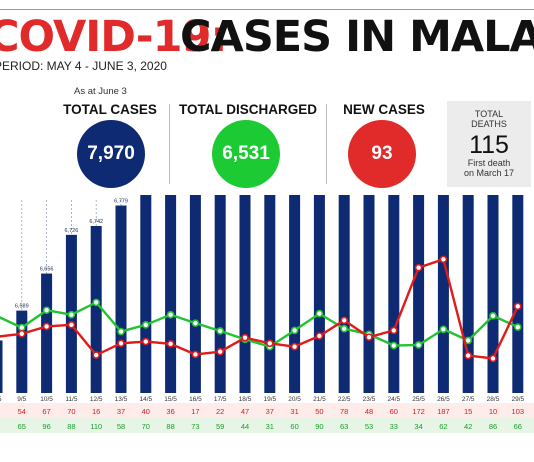 The width and height of the screenshot is (534, 462). Describe the element at coordinates (111, 154) in the screenshot. I see `total-cases-circle: 7,970` at that location.